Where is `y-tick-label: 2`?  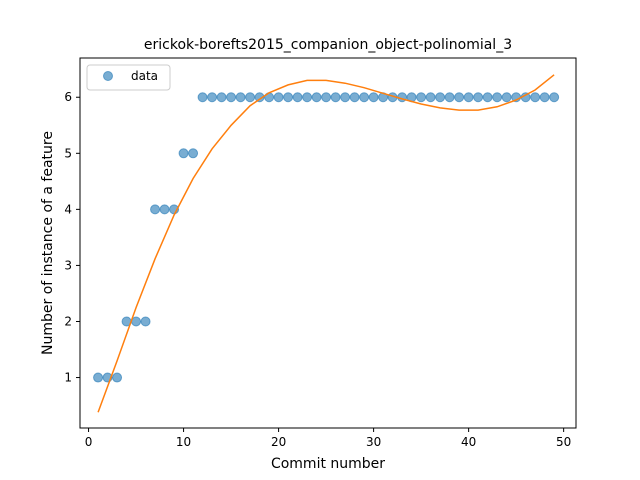 y-tick-label: 2 is located at coordinates (68, 321).